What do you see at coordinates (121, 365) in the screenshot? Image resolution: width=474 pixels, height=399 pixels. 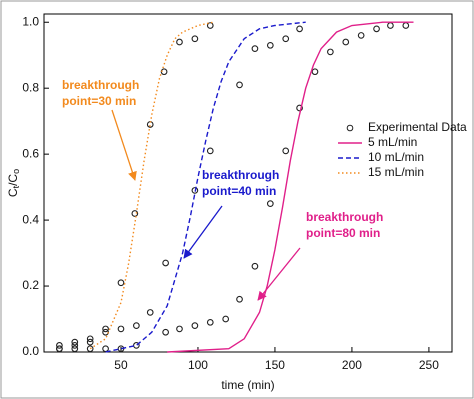 I see `x-tick-label: 50` at bounding box center [121, 365].